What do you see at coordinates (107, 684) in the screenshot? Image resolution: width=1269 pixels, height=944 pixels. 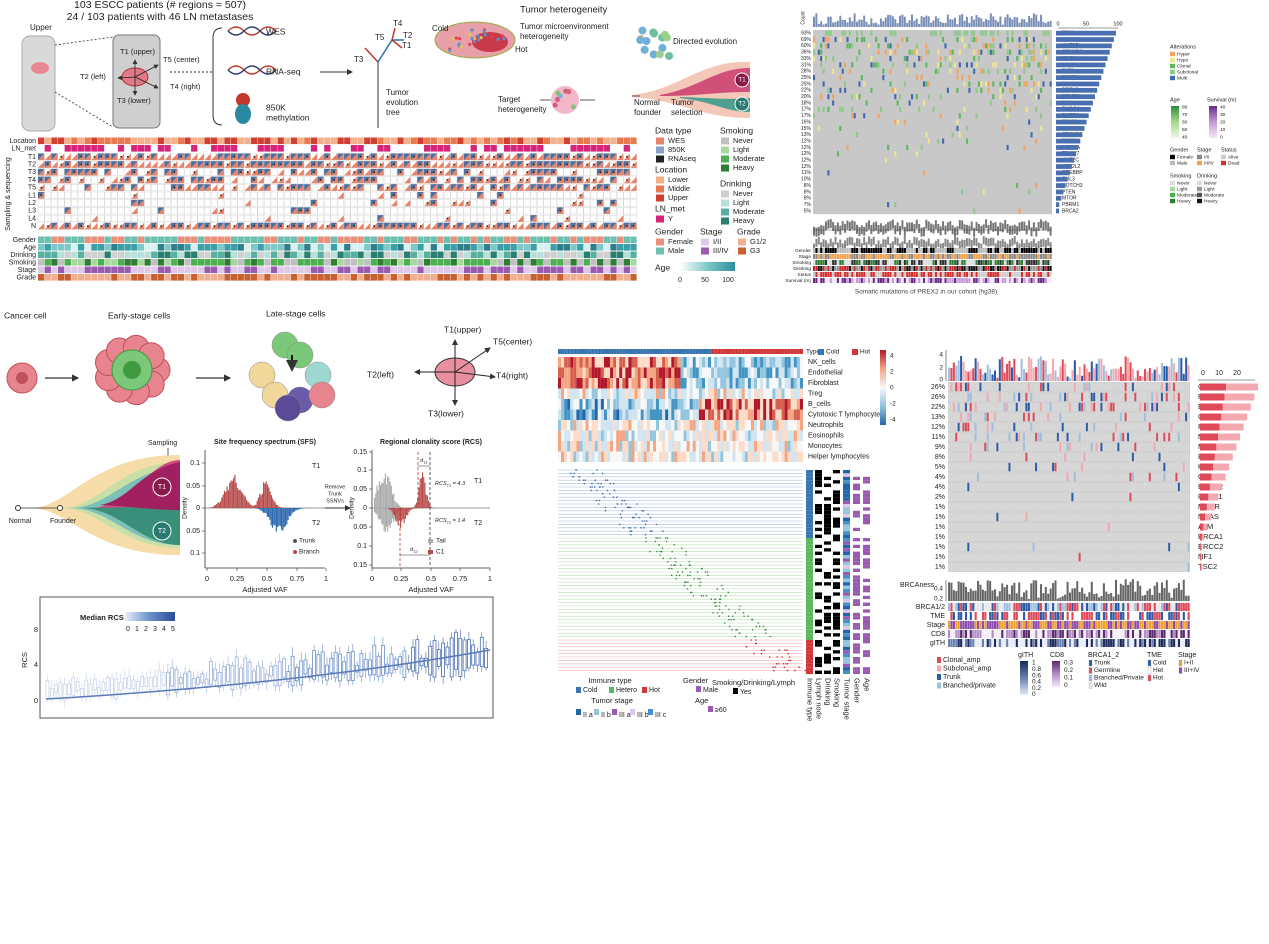 I see `box` at bounding box center [107, 684].